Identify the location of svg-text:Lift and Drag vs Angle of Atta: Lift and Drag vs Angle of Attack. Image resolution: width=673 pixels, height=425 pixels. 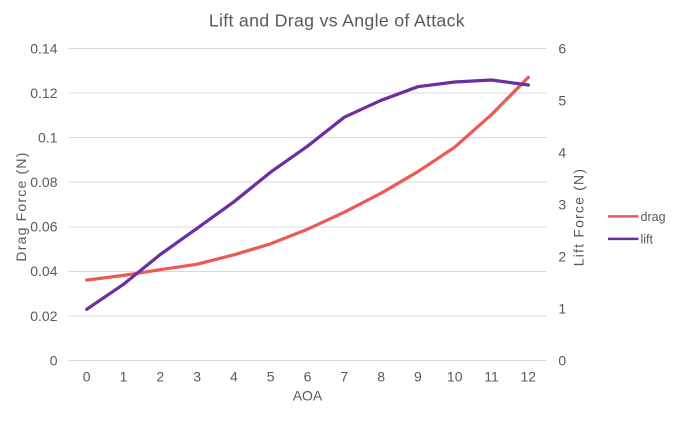
(337, 21).